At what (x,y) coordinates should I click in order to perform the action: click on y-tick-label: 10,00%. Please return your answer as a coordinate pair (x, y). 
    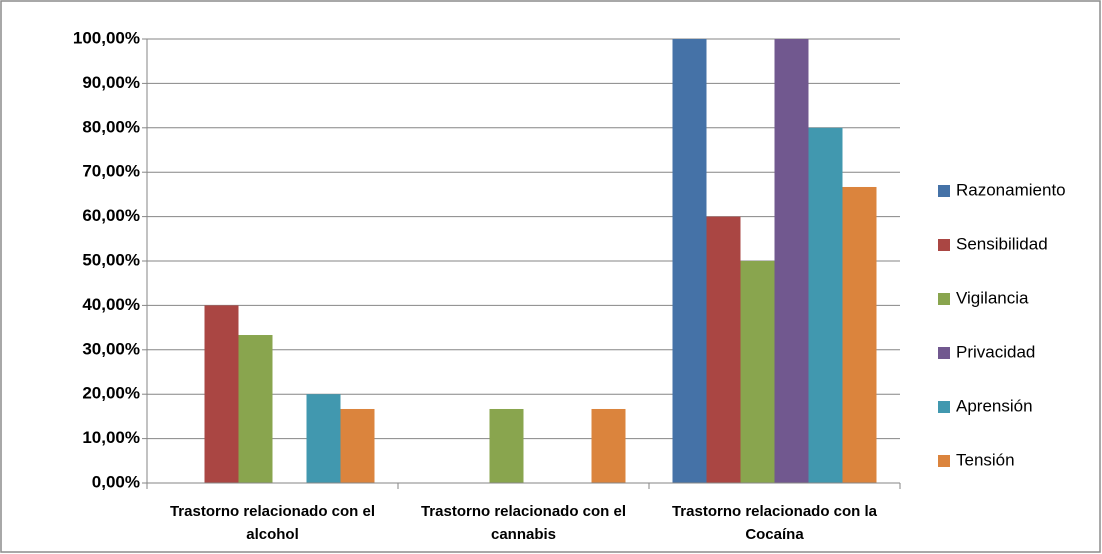
    Looking at the image, I should click on (111, 437).